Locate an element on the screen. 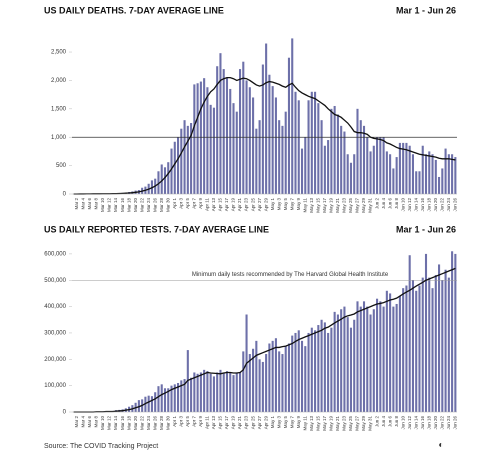  x-tick-label: Mar 4 is located at coordinates (83, 204).